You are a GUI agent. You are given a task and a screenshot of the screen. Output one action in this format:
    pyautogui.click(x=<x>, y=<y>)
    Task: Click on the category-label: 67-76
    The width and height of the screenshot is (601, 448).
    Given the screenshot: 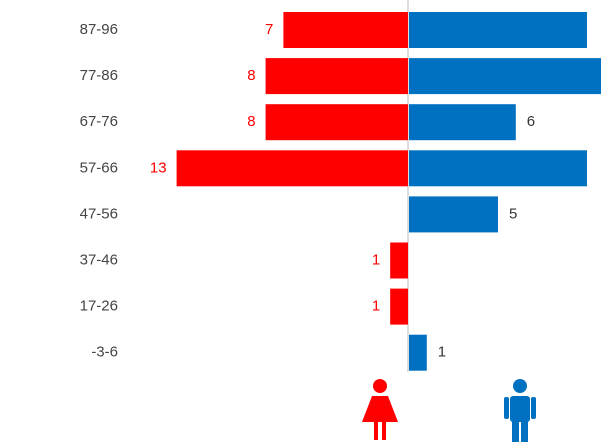 What is the action you would take?
    pyautogui.click(x=99, y=121)
    